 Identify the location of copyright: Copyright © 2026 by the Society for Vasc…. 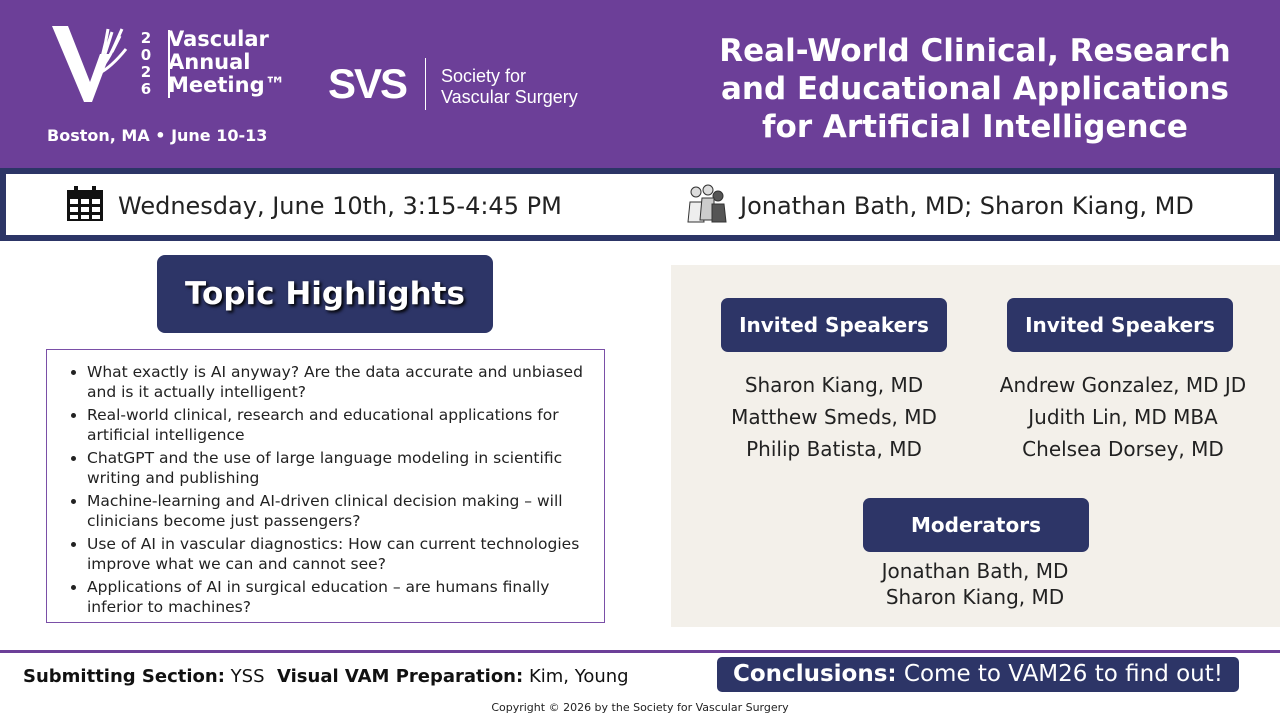
(640, 707).